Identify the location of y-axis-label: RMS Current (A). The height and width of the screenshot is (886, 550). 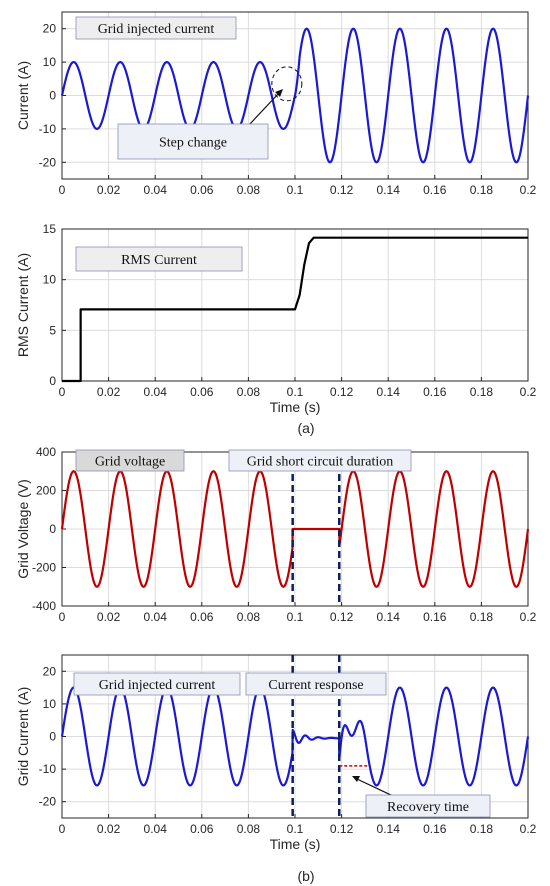
(23, 305).